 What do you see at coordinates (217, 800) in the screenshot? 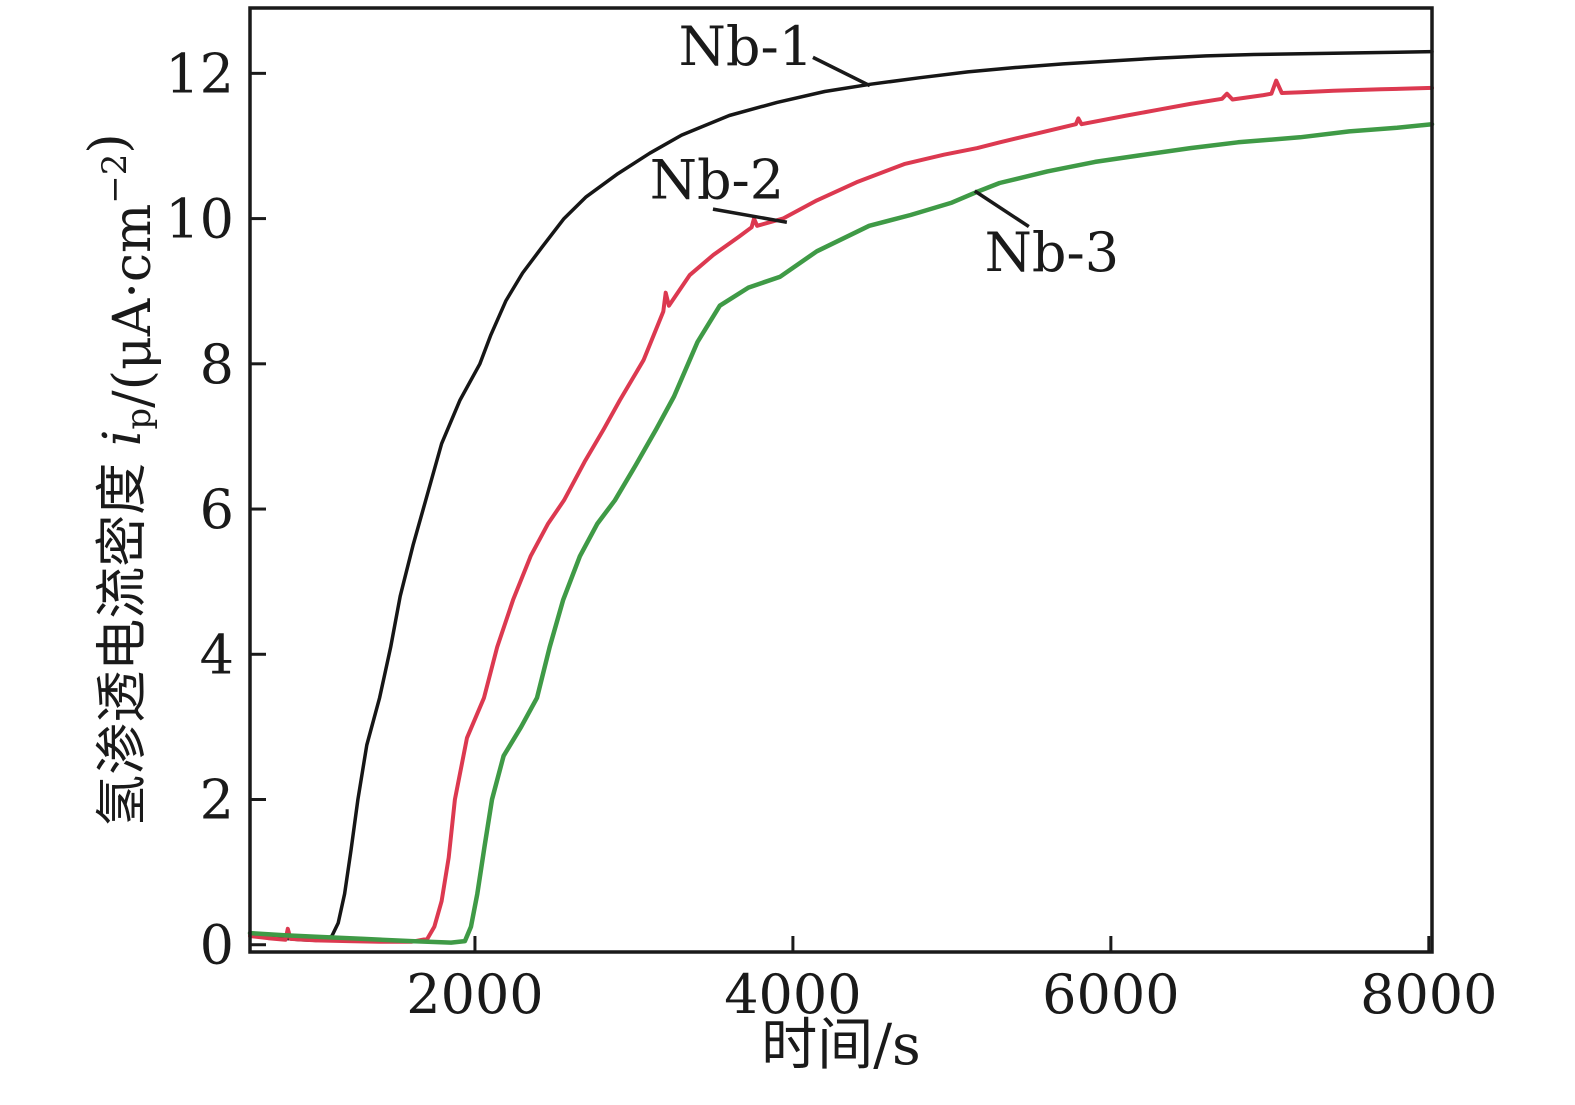
I see `y-tick-label: 2` at bounding box center [217, 800].